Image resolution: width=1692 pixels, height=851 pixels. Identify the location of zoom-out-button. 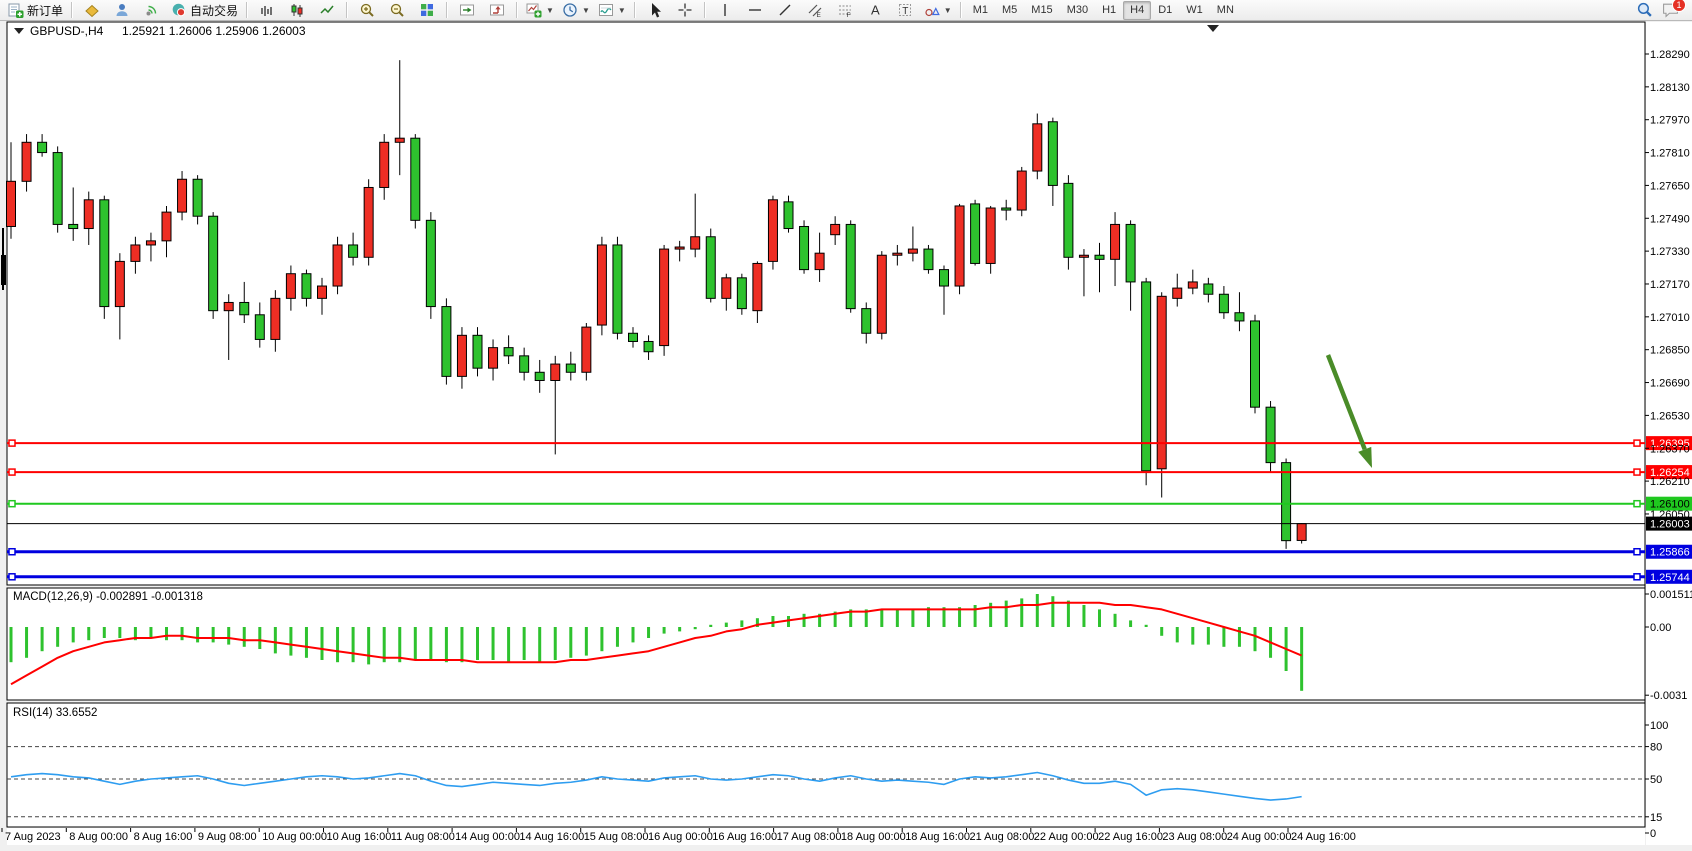
(397, 10).